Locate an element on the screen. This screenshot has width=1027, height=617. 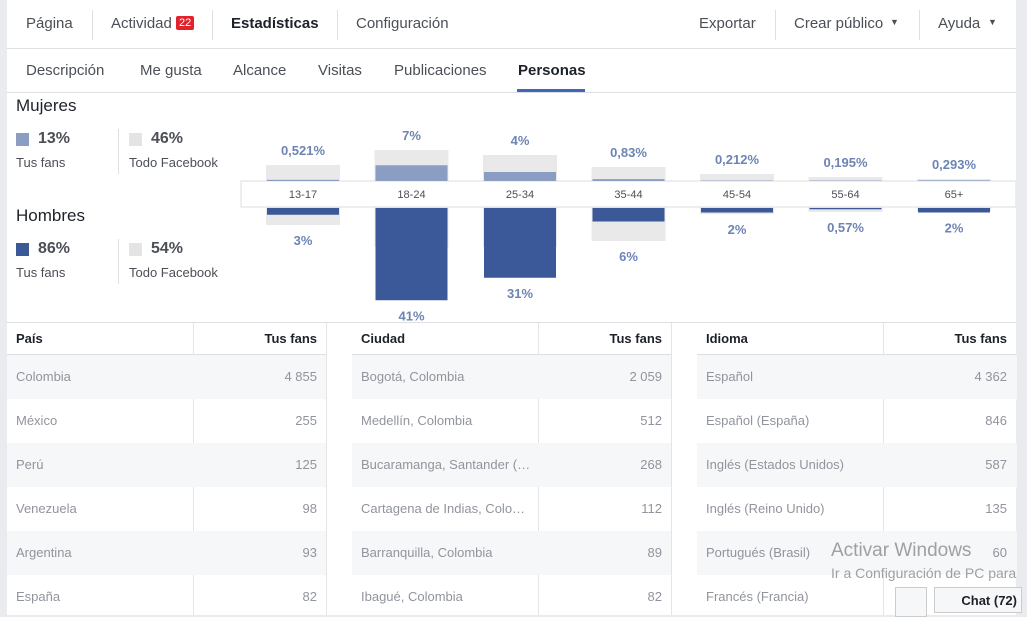
table-cell: 98 is located at coordinates (255, 508).